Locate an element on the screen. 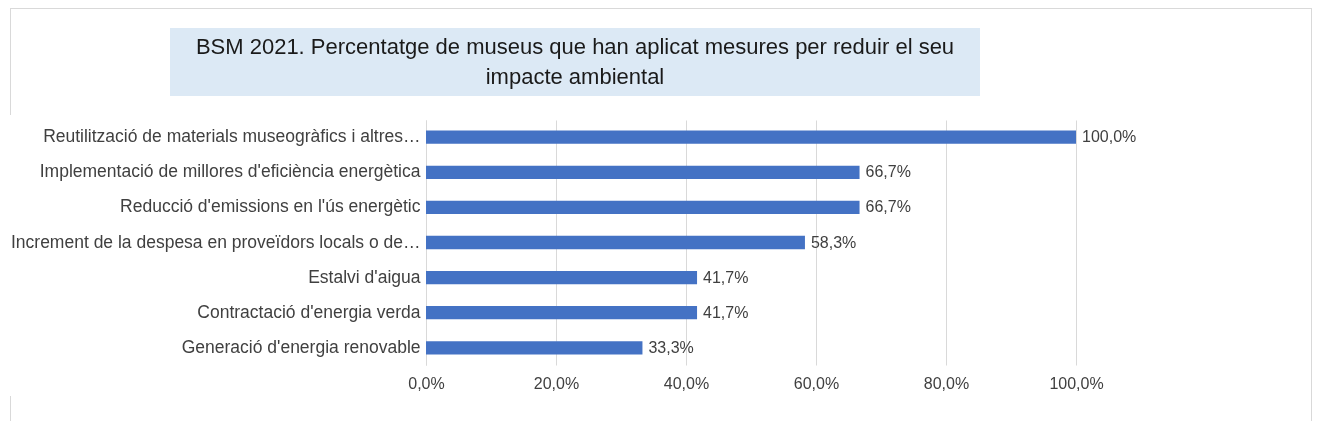  x-tick-label: 60,0% is located at coordinates (816, 383).